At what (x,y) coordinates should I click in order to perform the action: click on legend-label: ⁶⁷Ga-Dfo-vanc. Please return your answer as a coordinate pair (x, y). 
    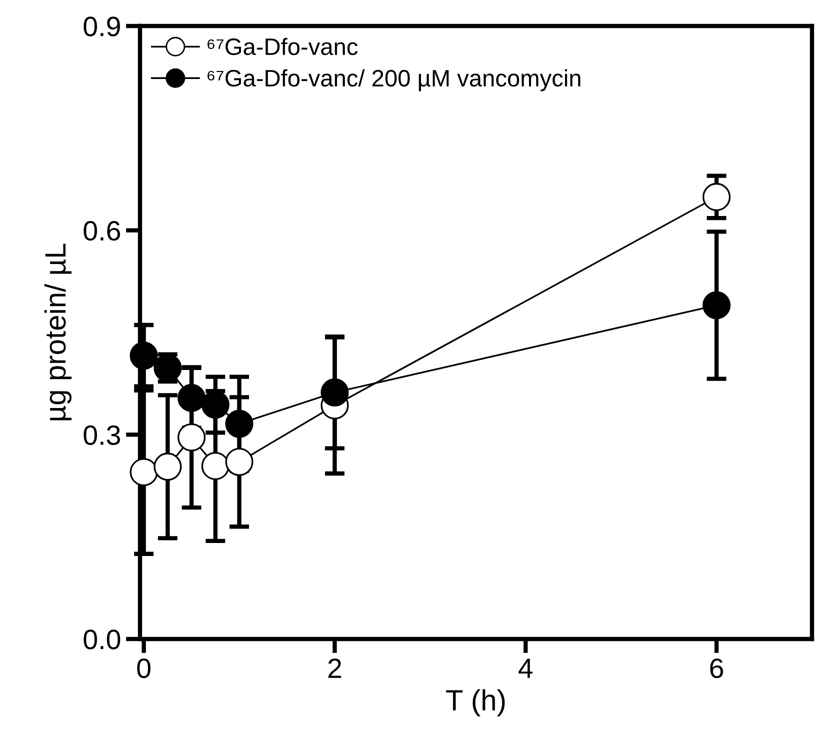
    Looking at the image, I should click on (283, 47).